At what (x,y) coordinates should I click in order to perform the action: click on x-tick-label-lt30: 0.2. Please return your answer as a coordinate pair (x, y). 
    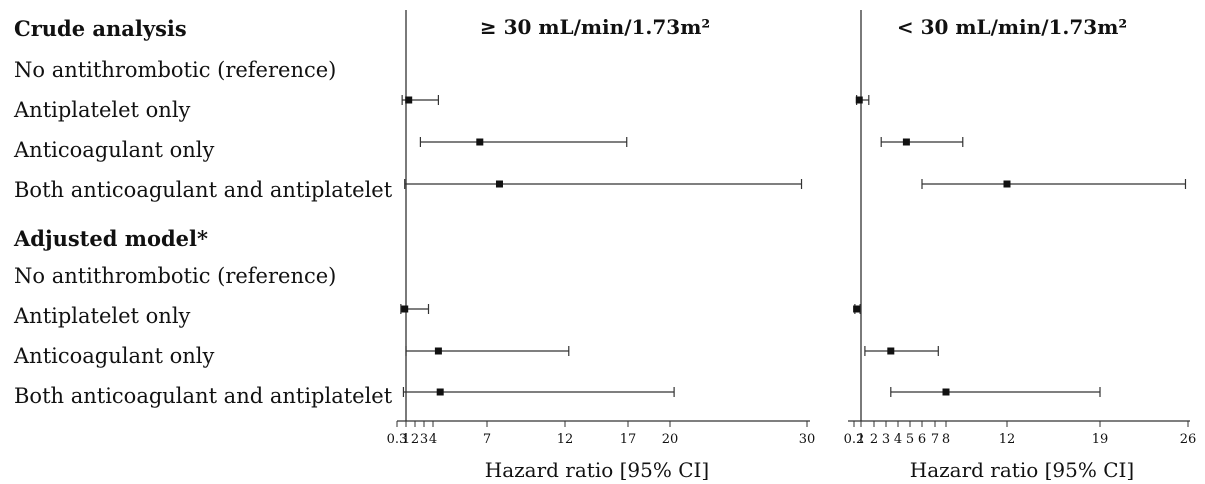
    Looking at the image, I should click on (854, 439).